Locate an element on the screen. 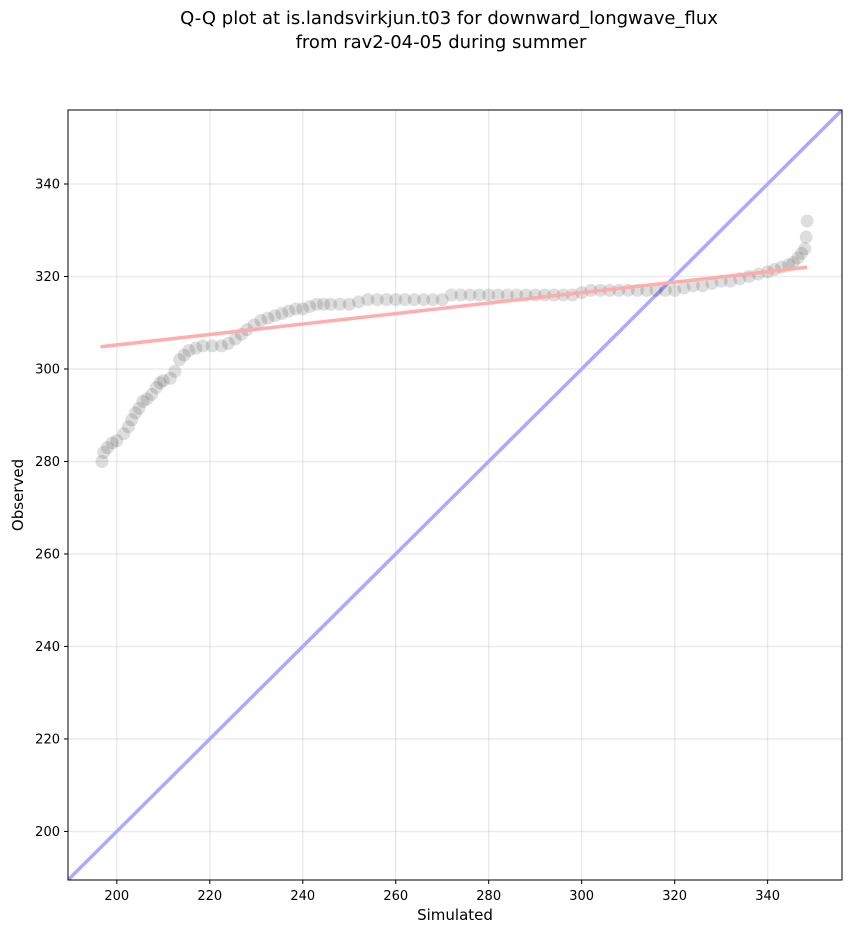 The height and width of the screenshot is (934, 851). y-tick-label: 200 is located at coordinates (47, 832).